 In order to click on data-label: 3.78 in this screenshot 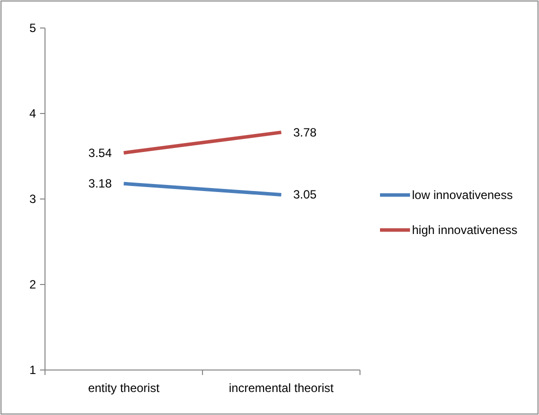, I will do `click(305, 132)`.